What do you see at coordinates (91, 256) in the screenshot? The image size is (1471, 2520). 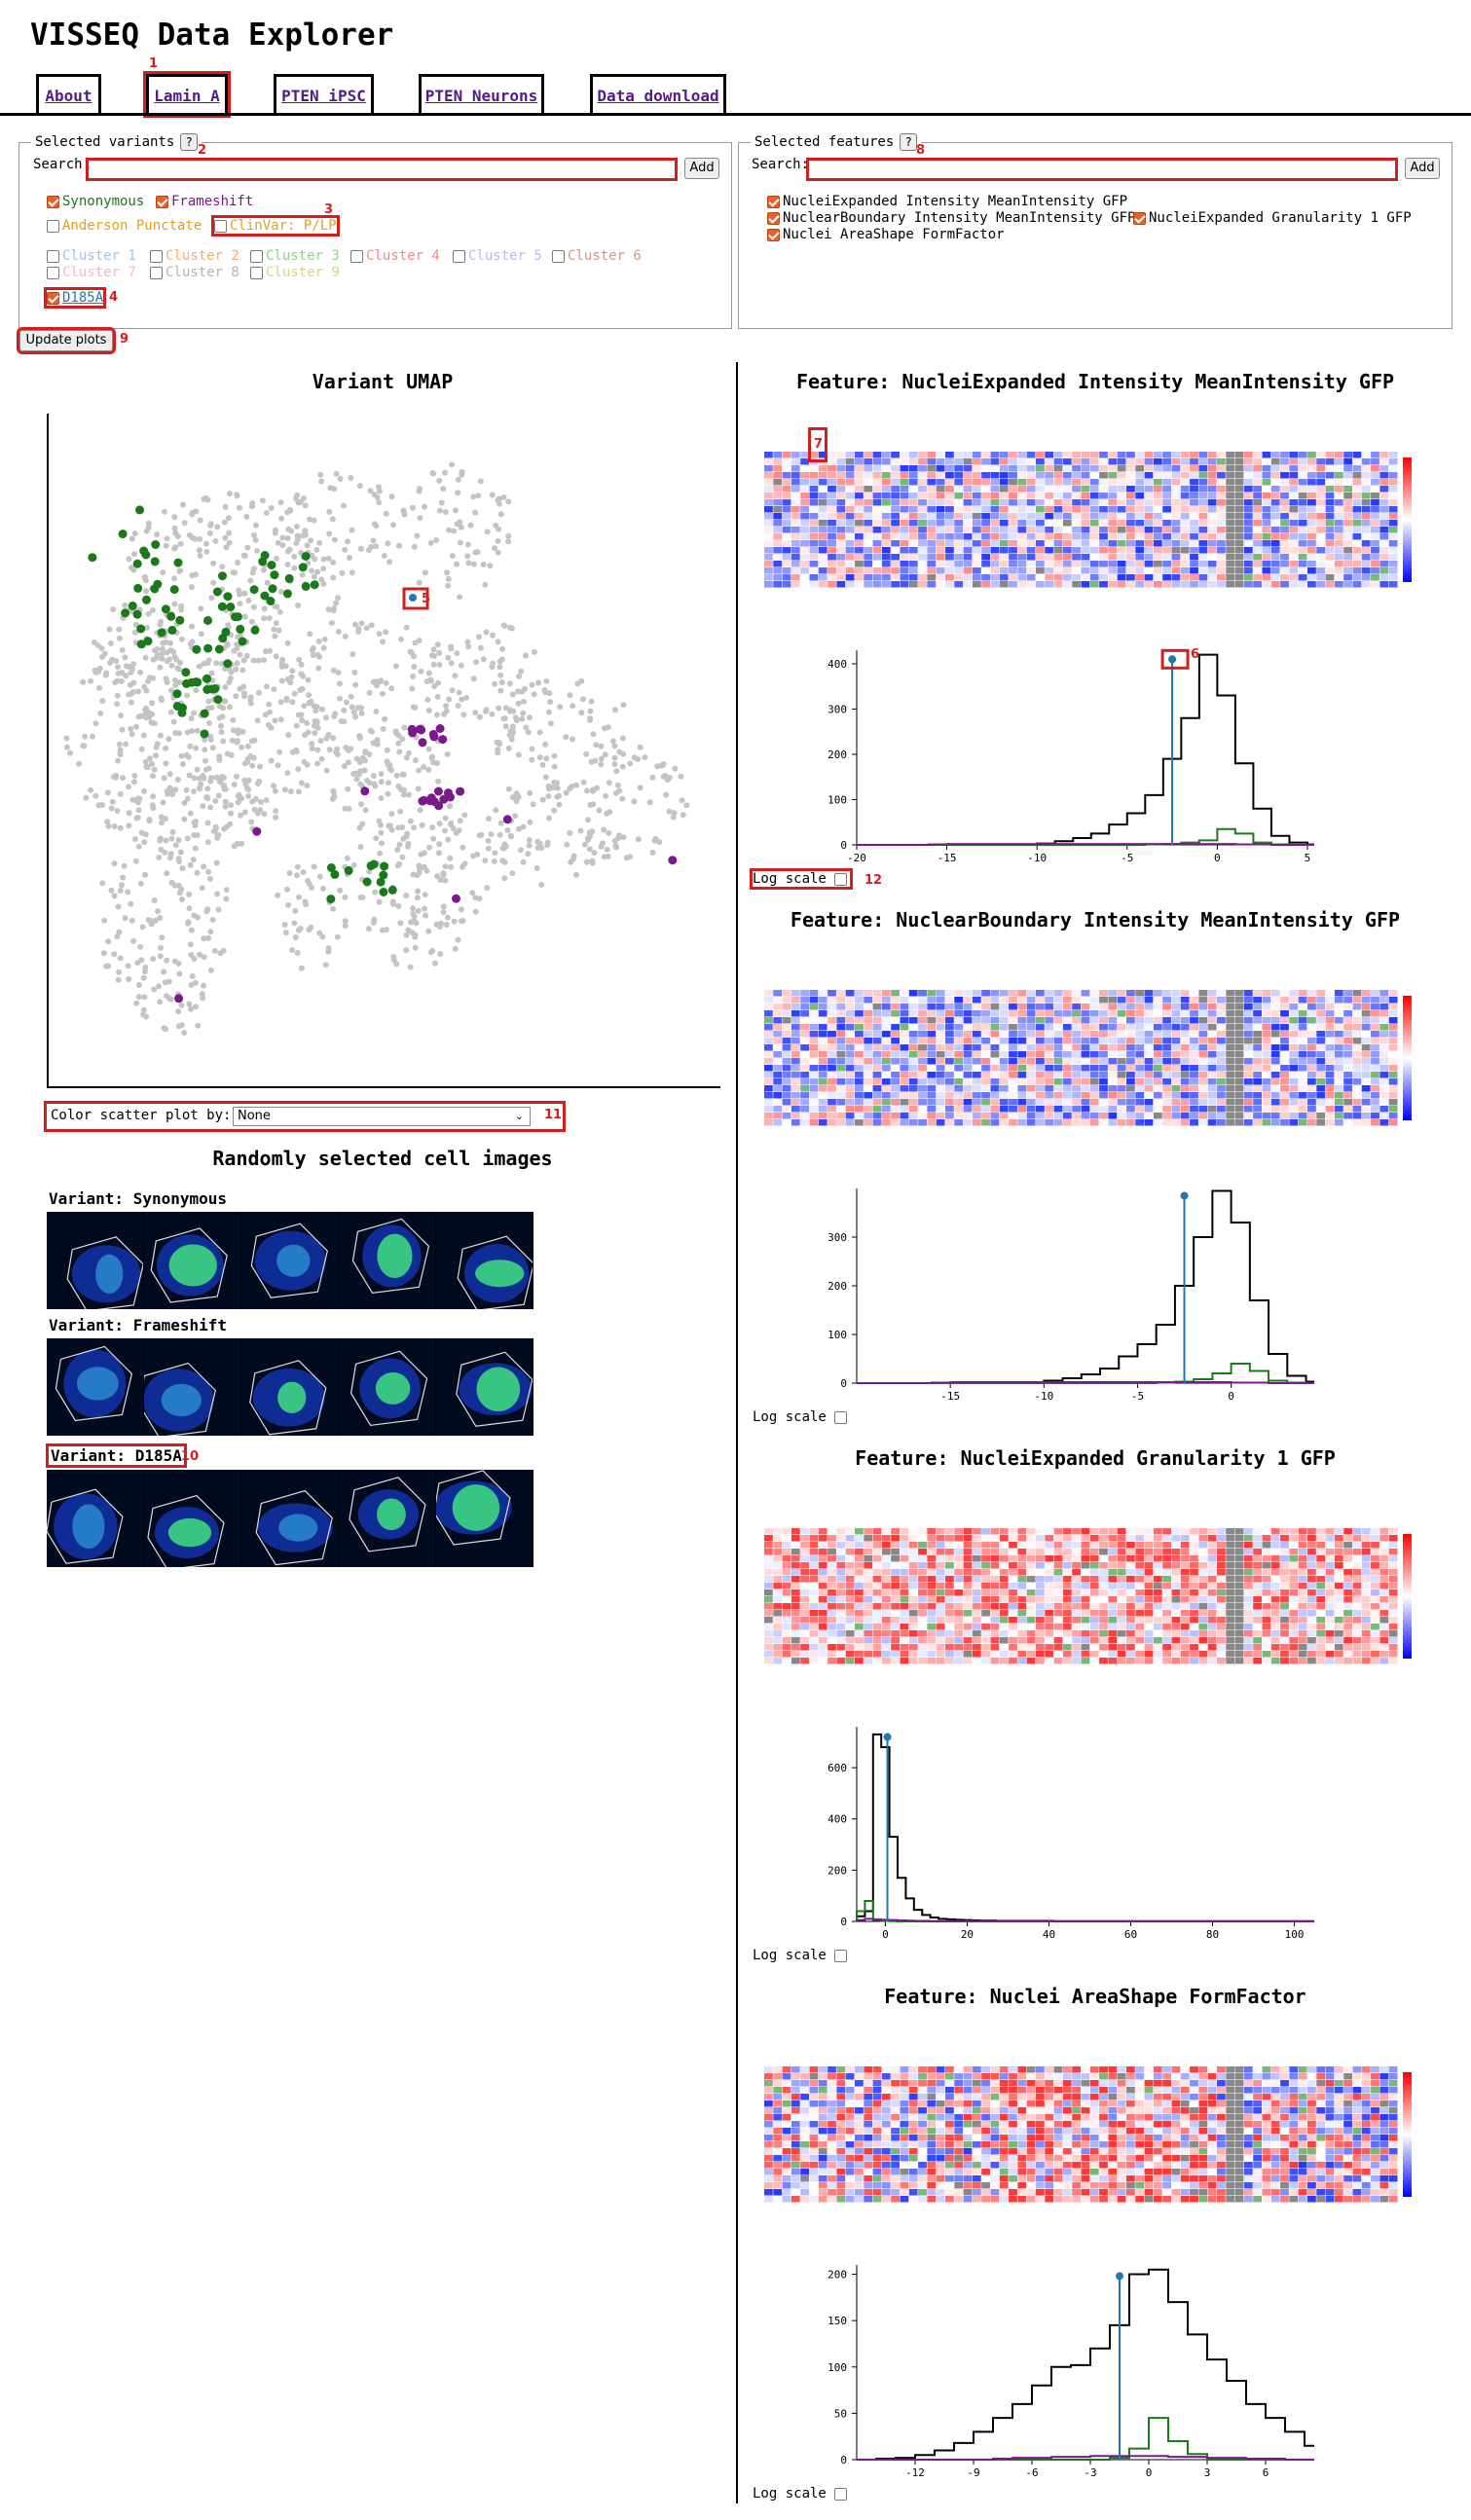 I see `variant-checkbox-cluster-1: Cluster 1` at bounding box center [91, 256].